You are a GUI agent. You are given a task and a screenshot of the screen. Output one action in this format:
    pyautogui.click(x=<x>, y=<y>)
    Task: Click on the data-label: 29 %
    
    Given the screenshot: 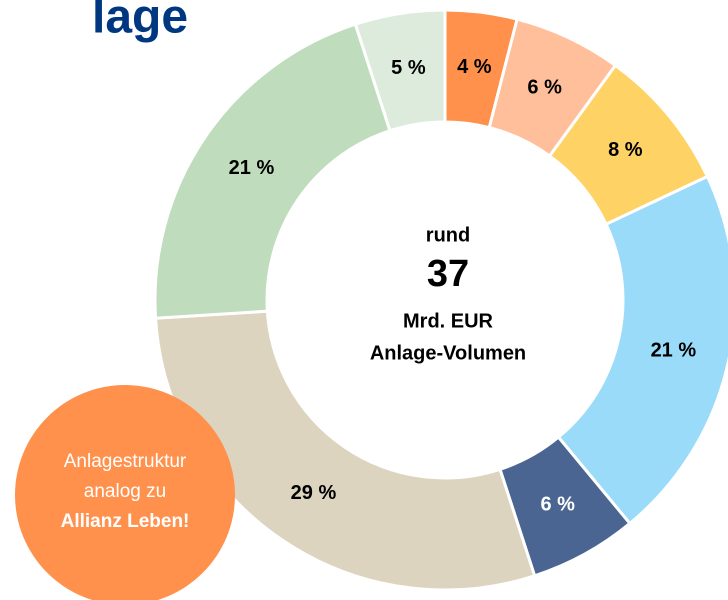 What is the action you would take?
    pyautogui.click(x=314, y=493)
    